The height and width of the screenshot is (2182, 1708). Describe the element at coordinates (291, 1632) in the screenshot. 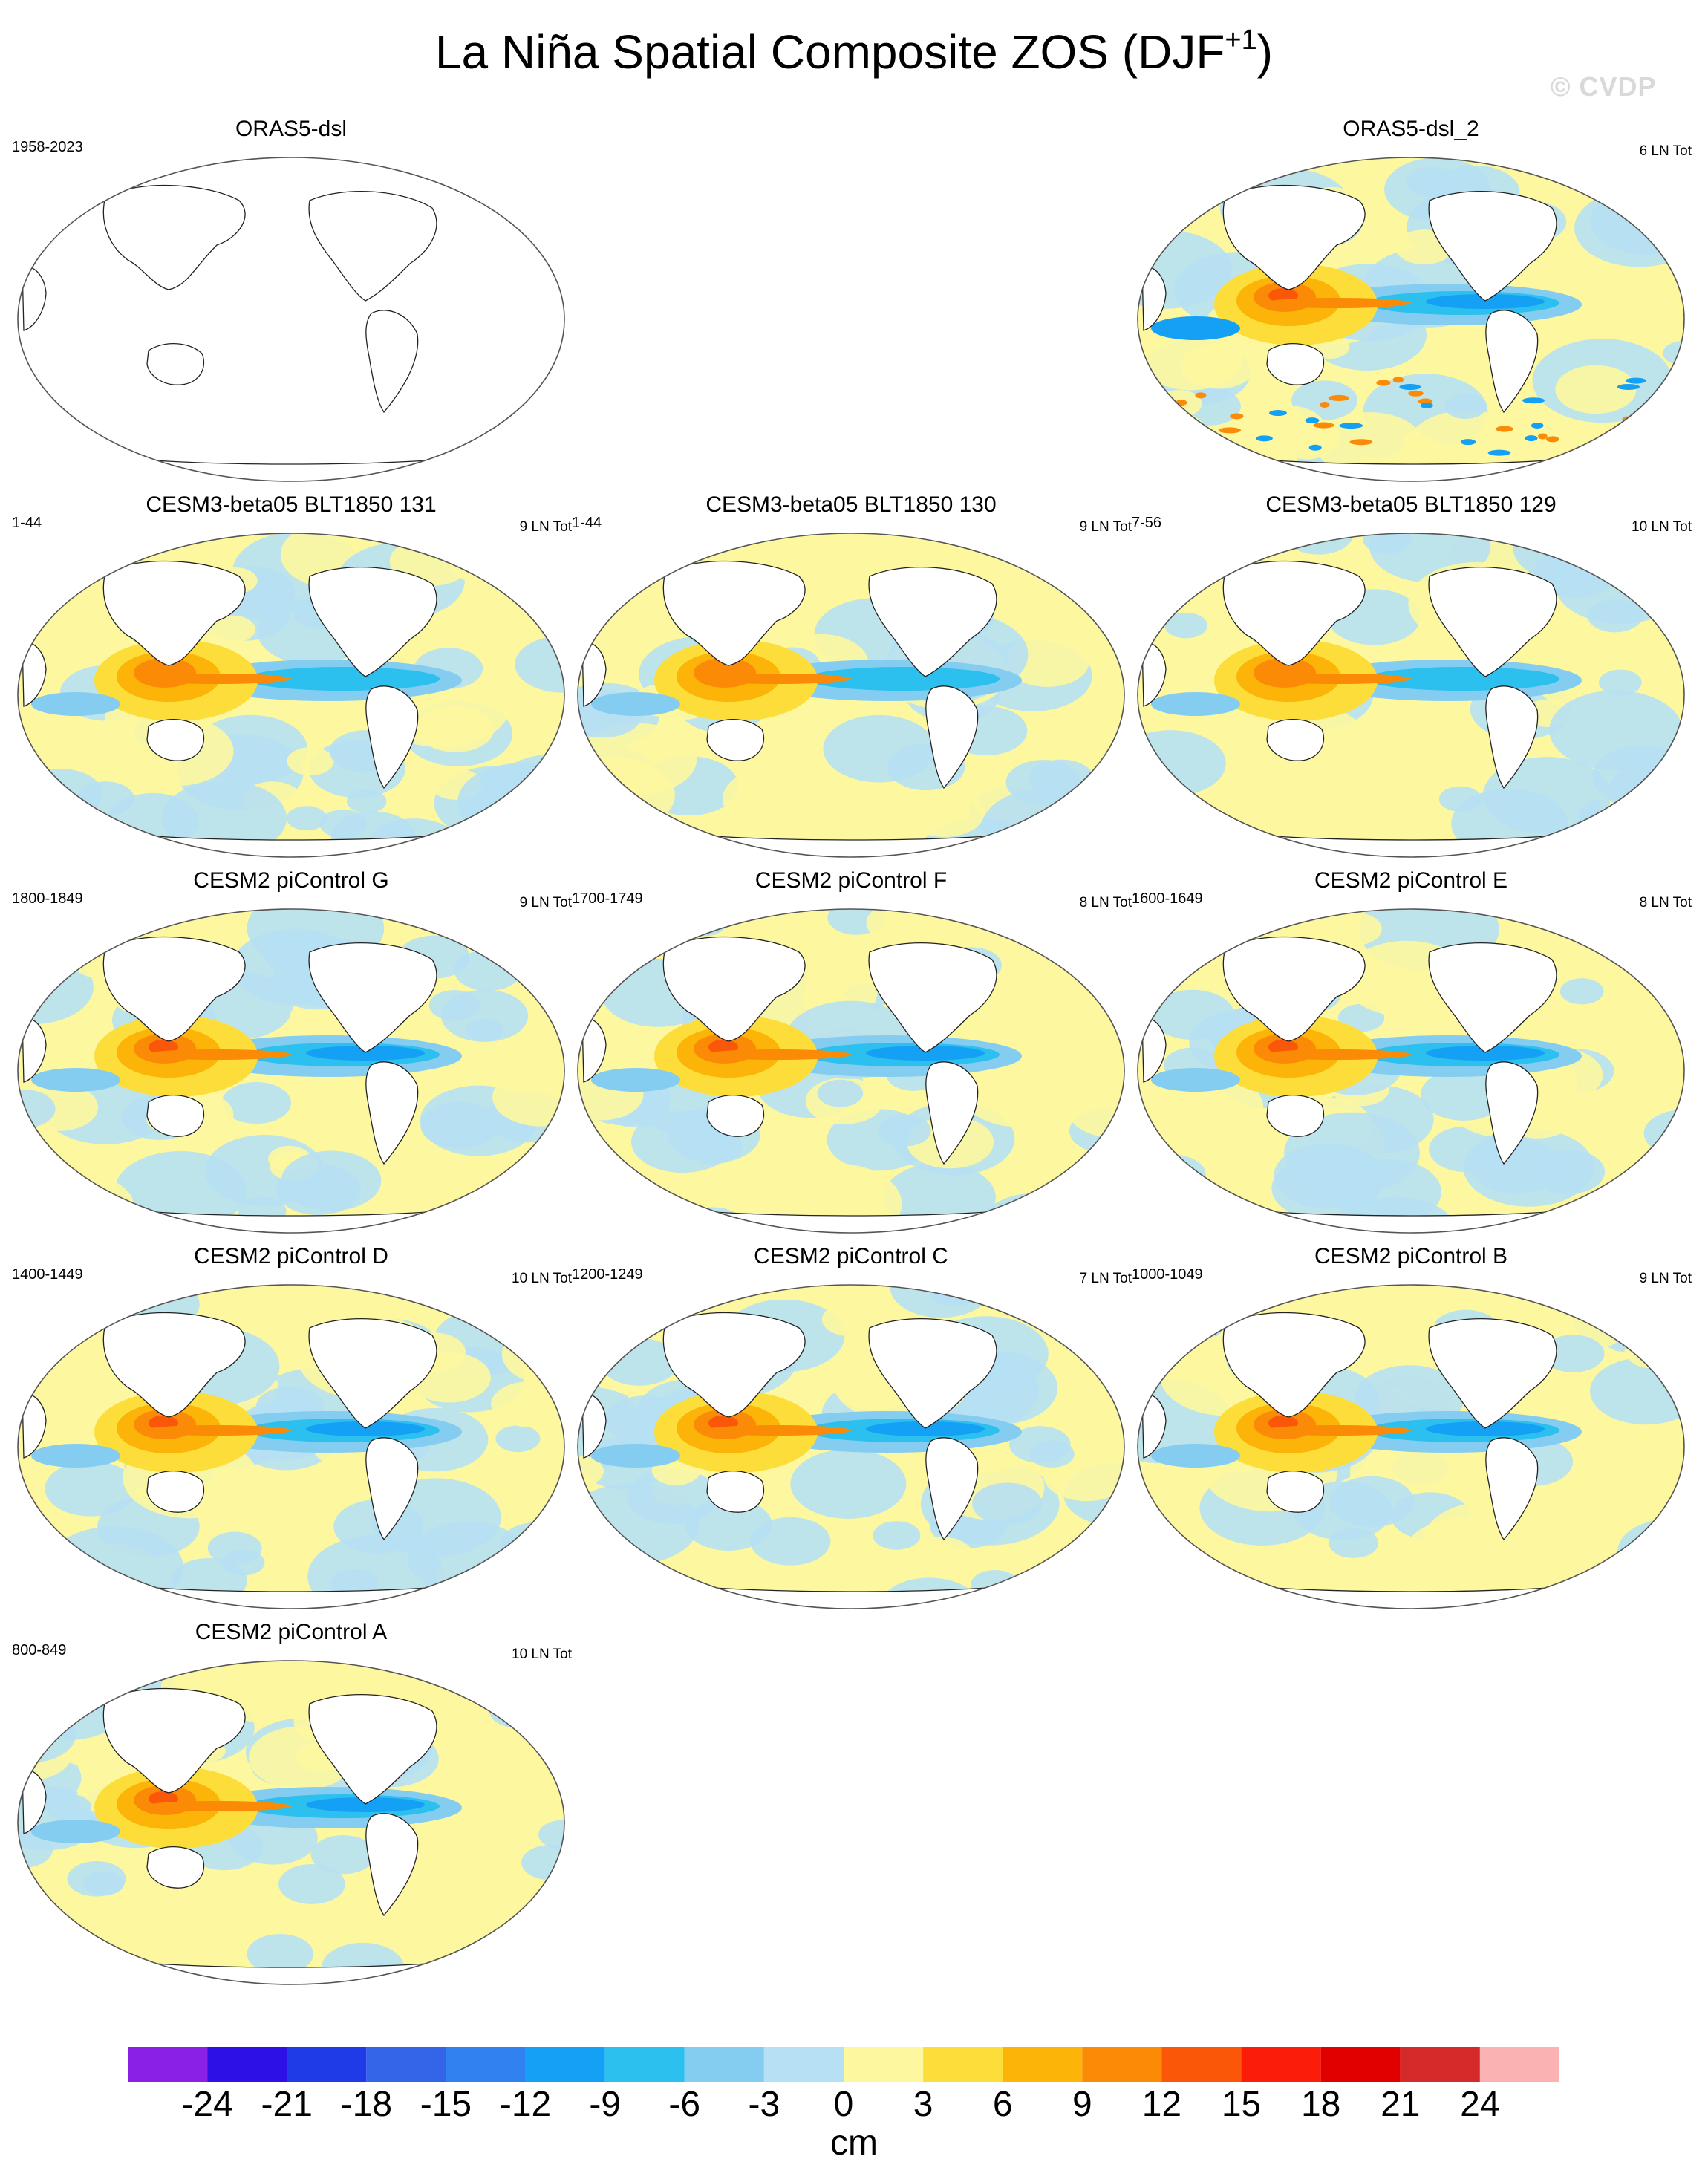

I see `panel-title: CESM2 piControl A` at that location.